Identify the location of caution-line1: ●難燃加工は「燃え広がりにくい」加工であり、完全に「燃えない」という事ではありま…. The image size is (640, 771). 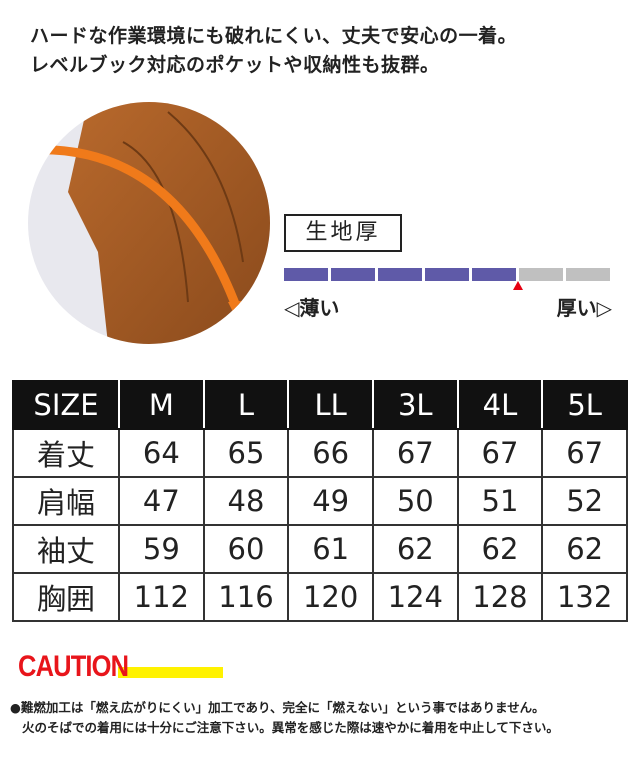
(277, 707).